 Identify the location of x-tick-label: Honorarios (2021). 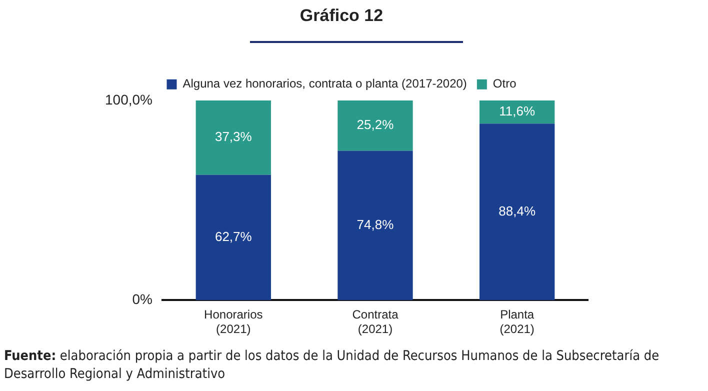
(233, 322).